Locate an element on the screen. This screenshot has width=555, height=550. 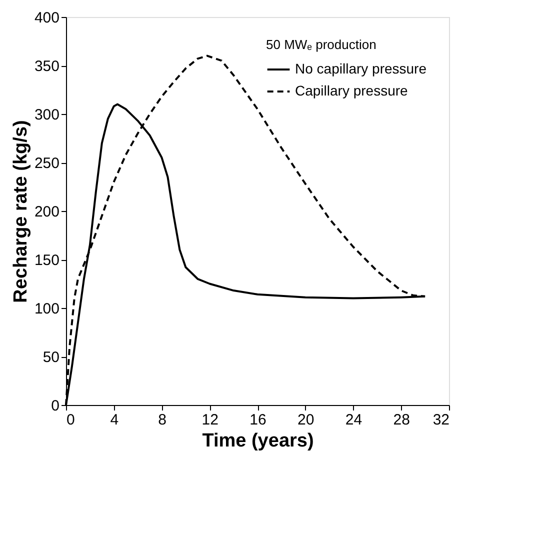
x-tick-label: 28 is located at coordinates (401, 420).